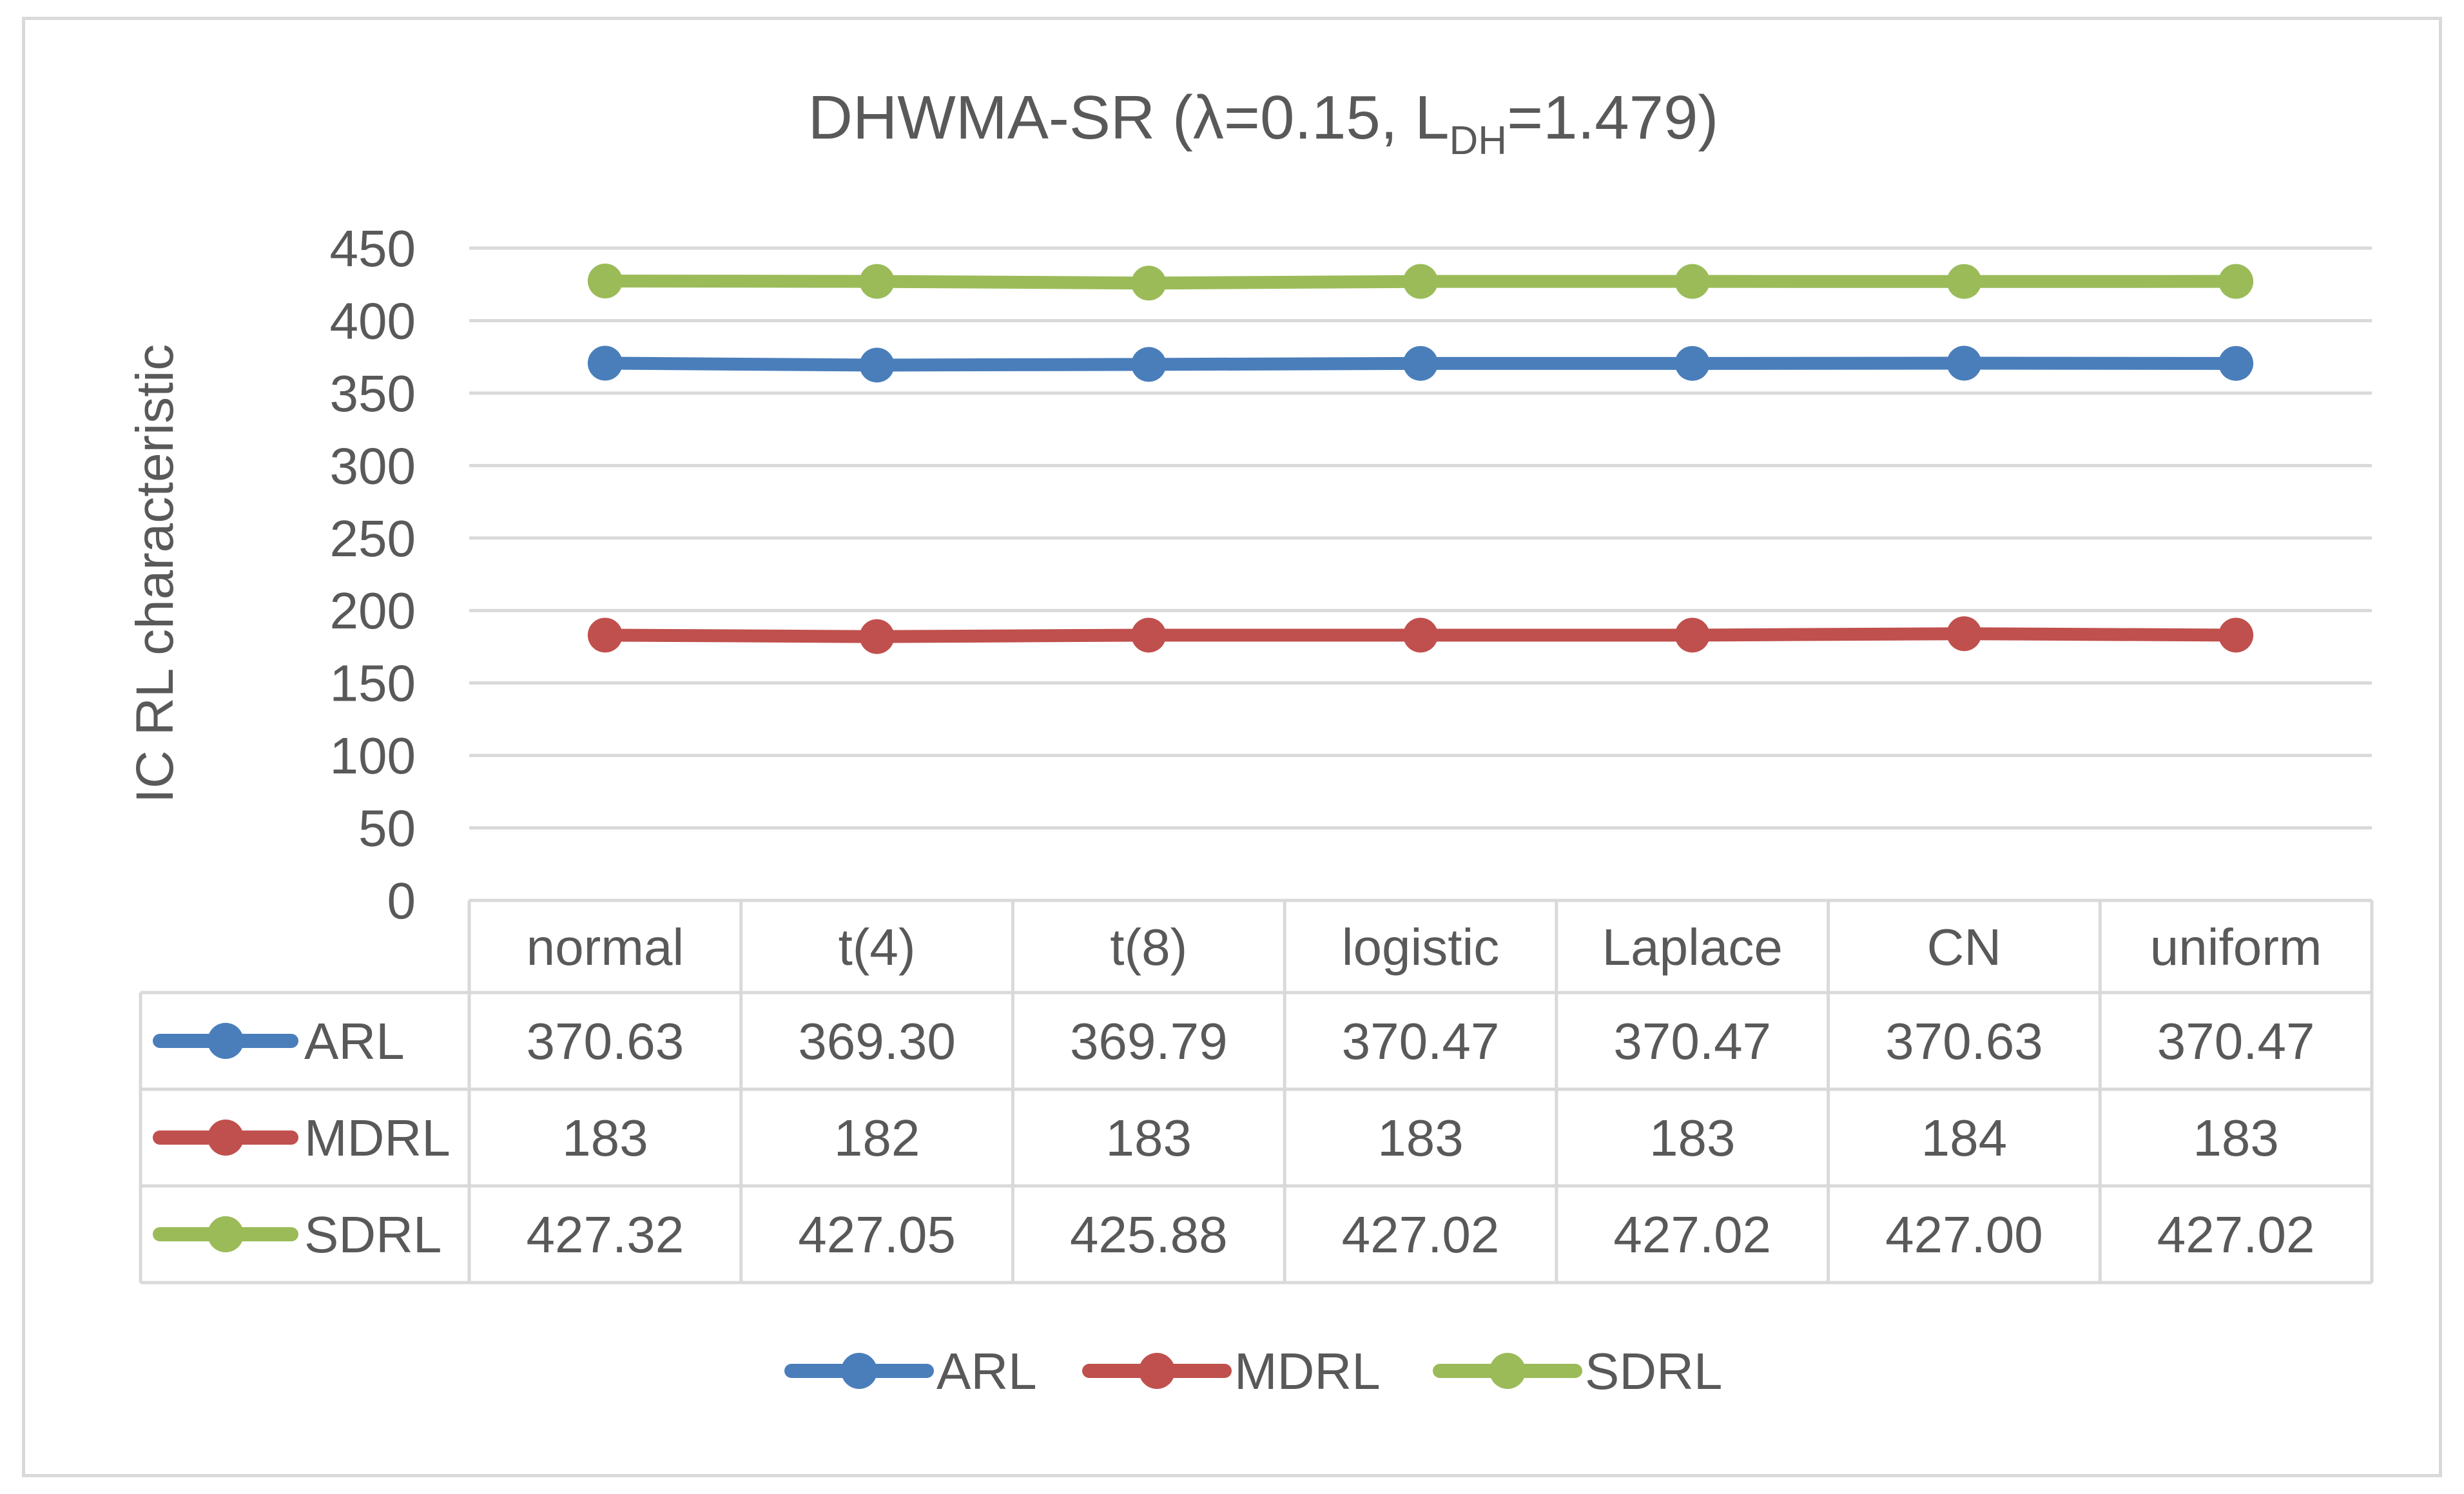 This screenshot has height=1494, width=2464. Describe the element at coordinates (373, 610) in the screenshot. I see `y-tick-label: 200` at that location.